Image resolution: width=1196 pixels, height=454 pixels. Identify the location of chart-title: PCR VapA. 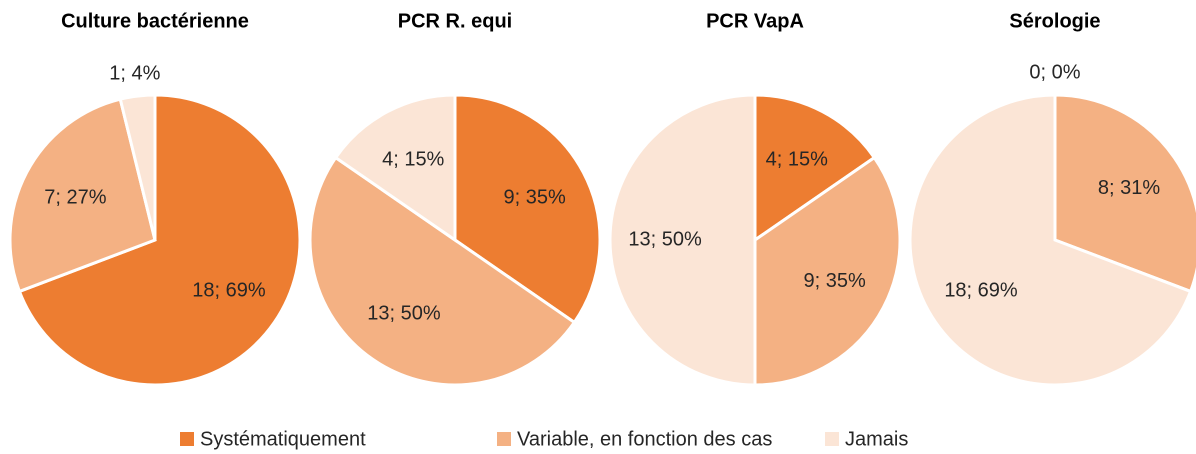
(755, 21).